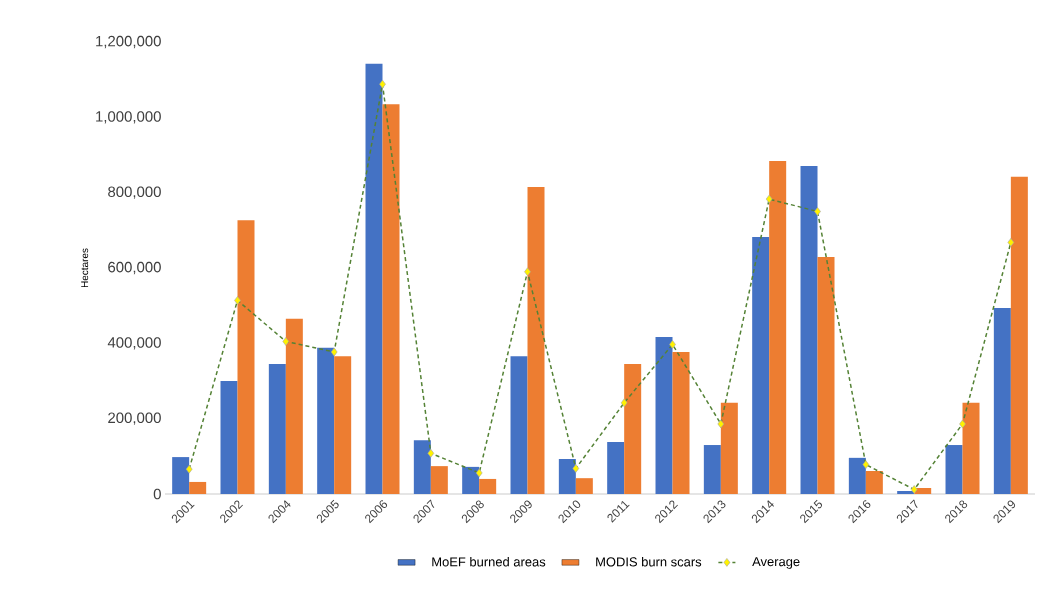 The image size is (1045, 601). Describe the element at coordinates (128, 117) in the screenshot. I see `y-tick-label: 1,000,000` at that location.